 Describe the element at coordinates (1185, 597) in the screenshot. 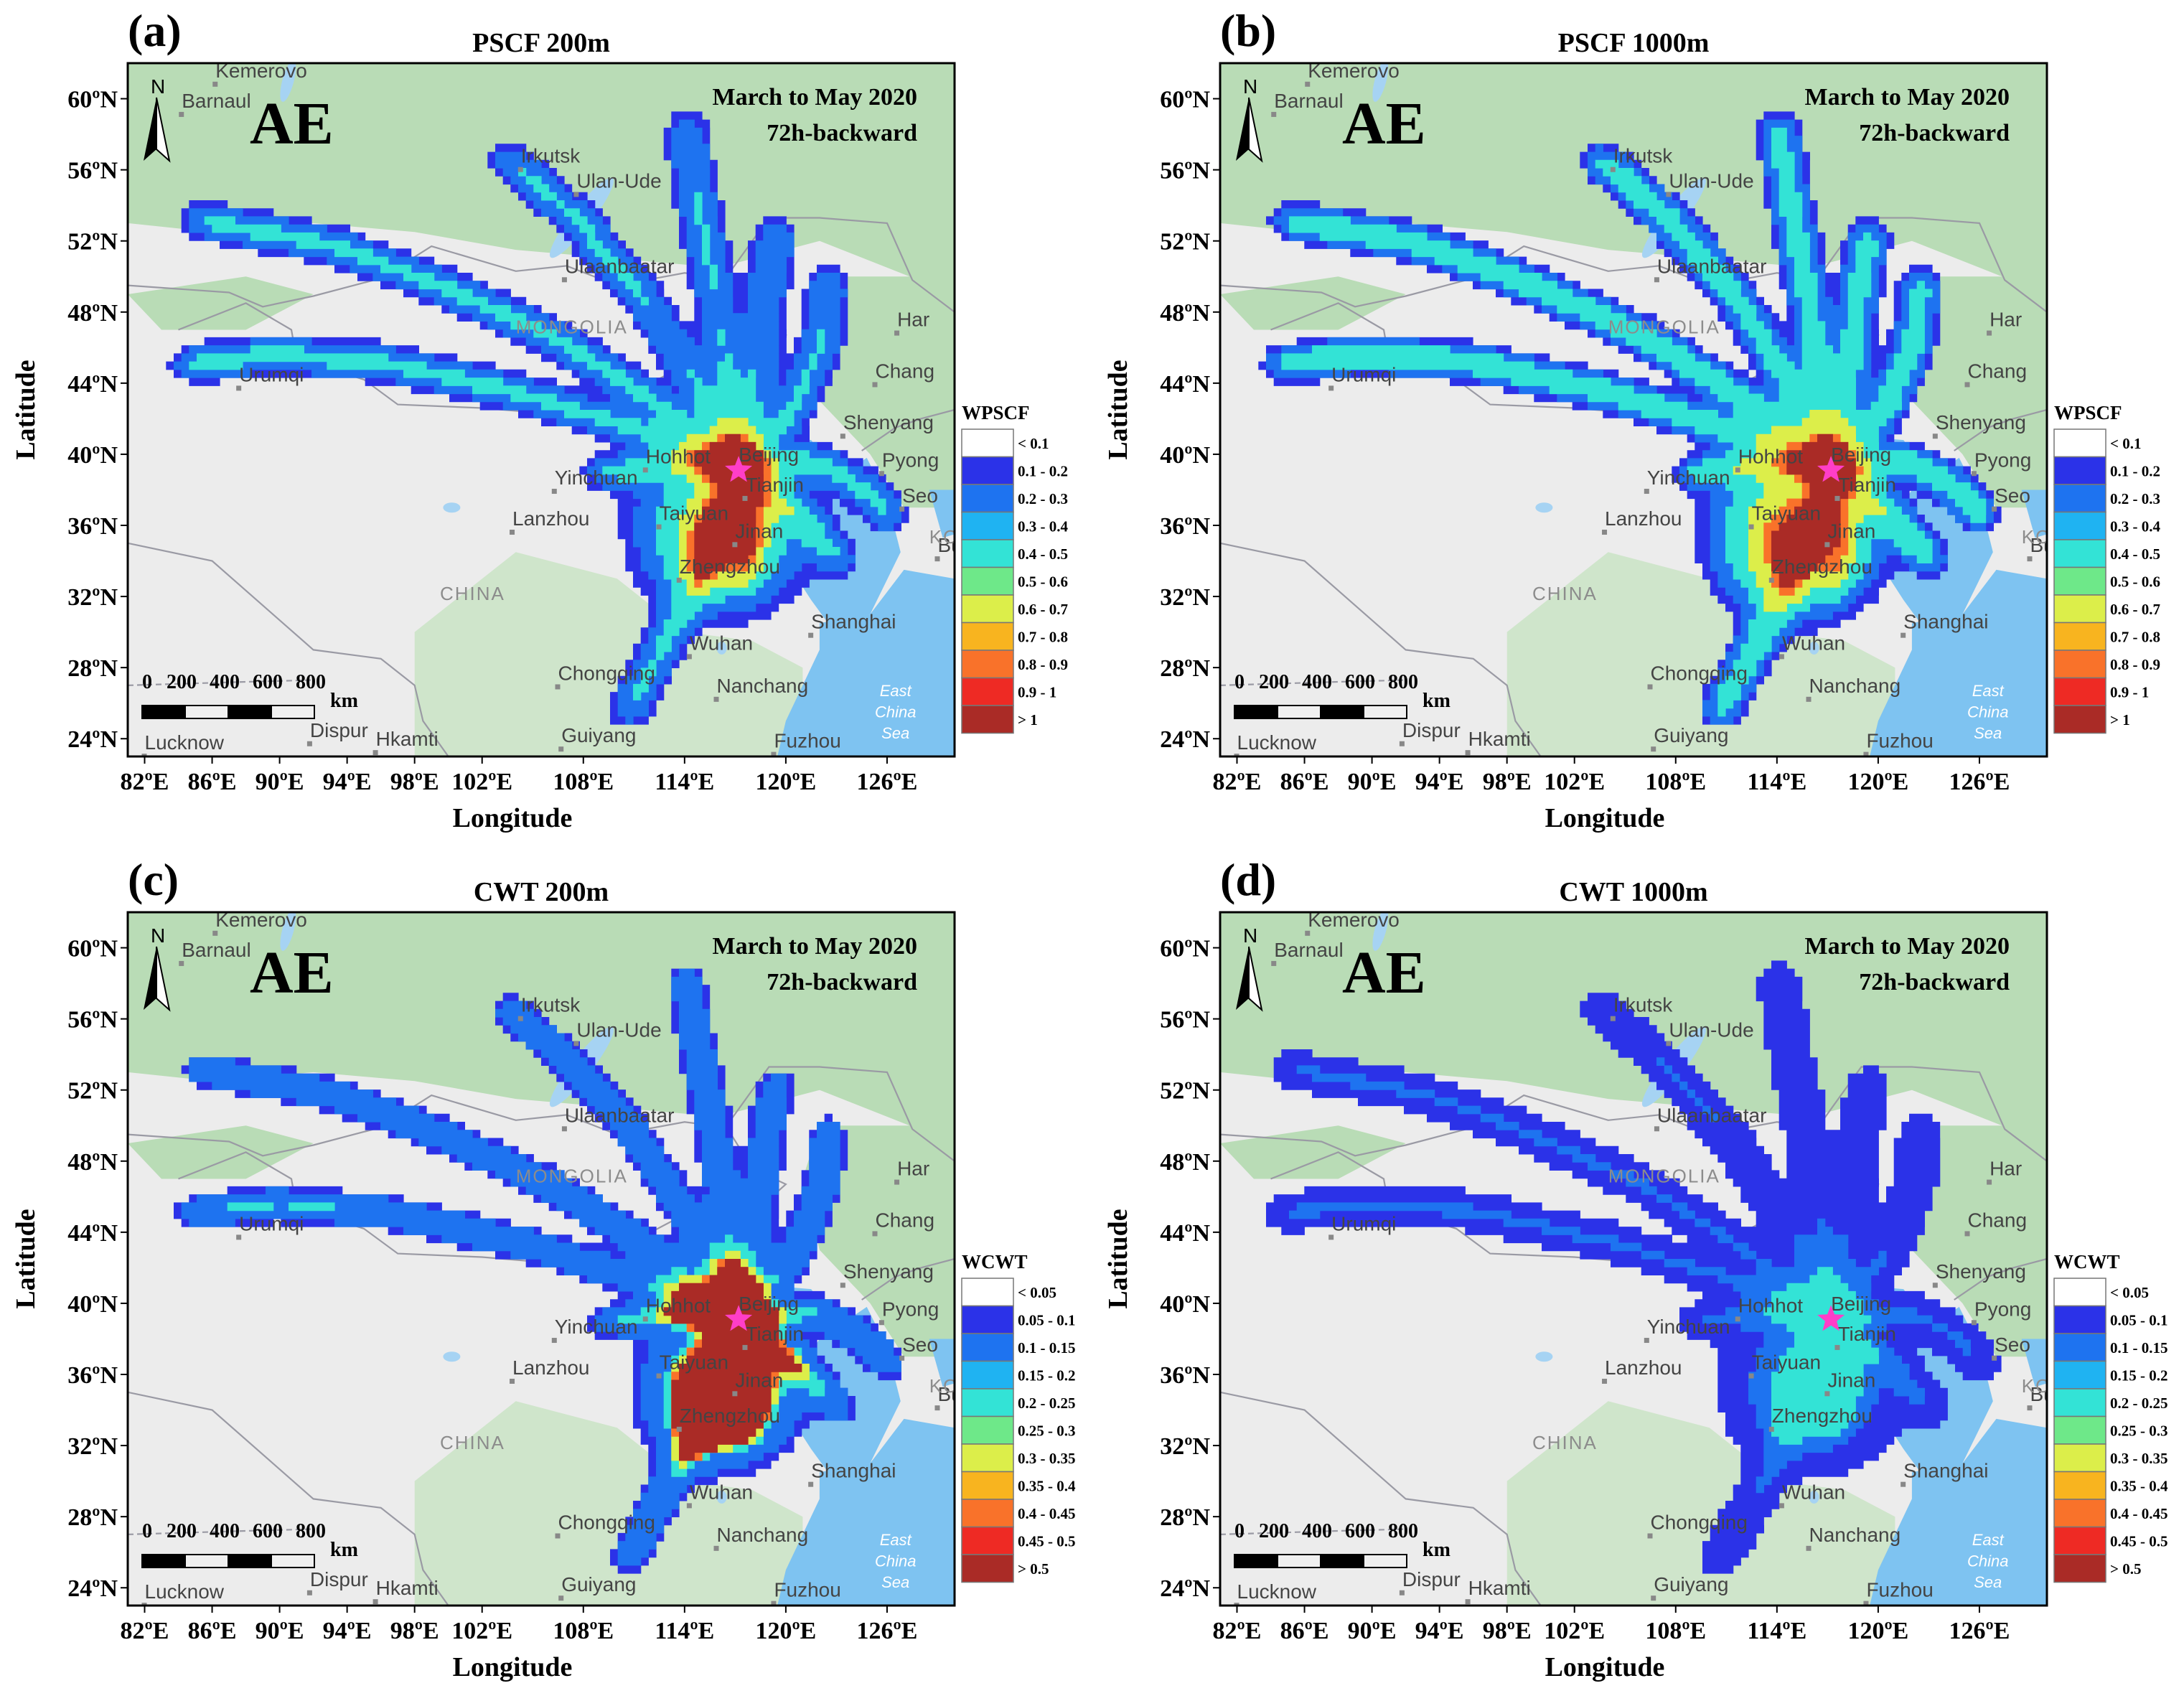

I see `y-tick-label: 32ºN` at that location.